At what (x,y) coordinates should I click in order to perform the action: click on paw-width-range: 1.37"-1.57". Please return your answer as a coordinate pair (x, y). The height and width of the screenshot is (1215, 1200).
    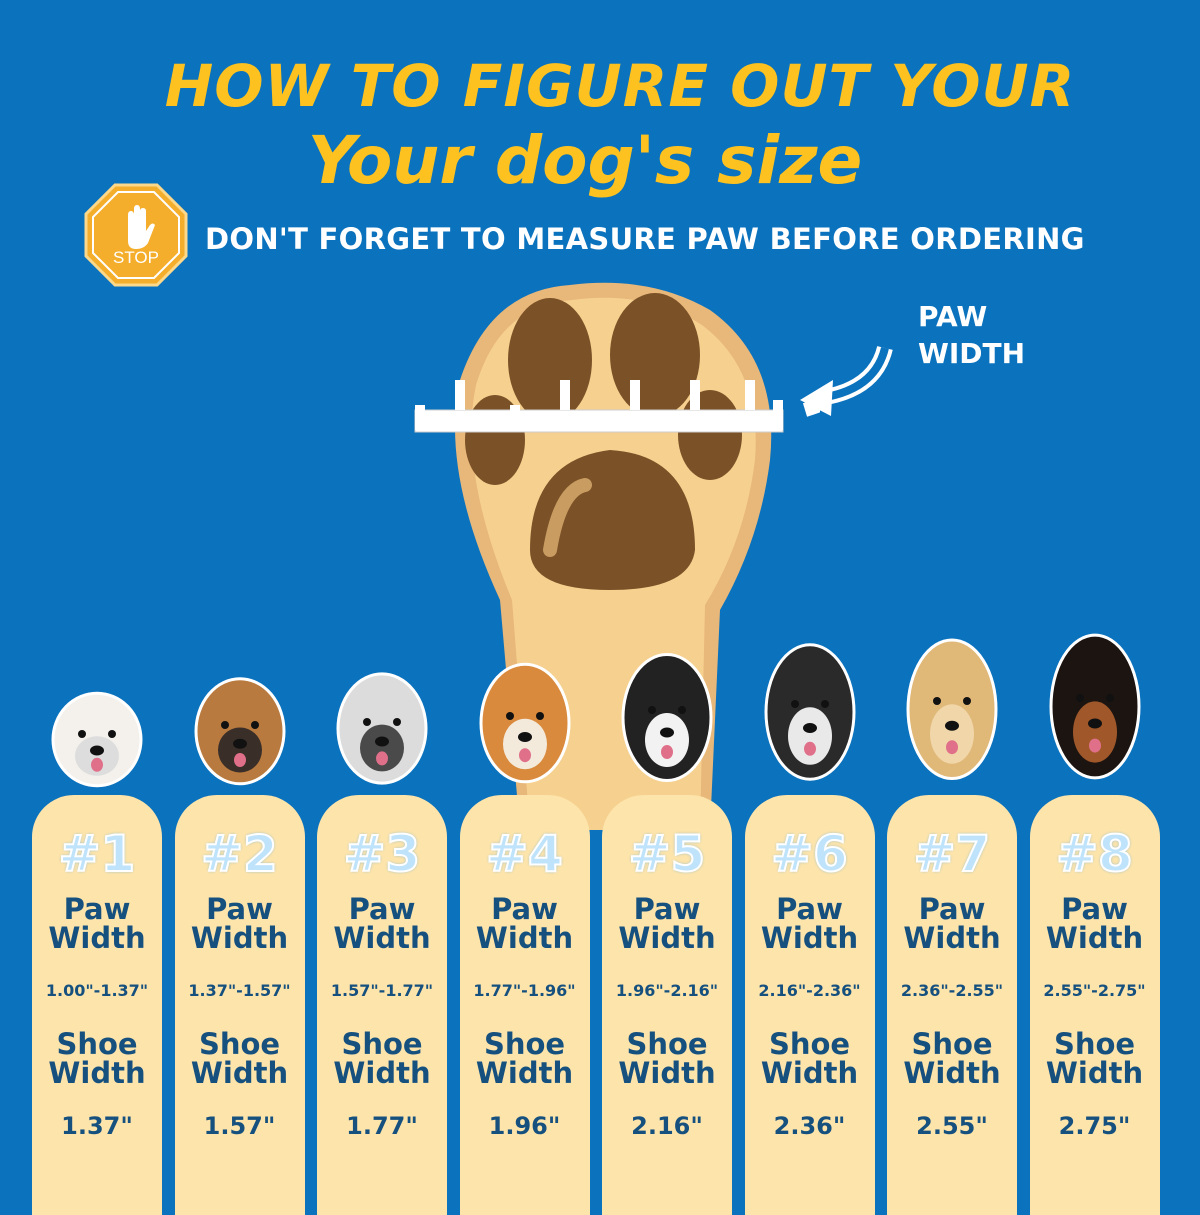
    Looking at the image, I should click on (239, 990).